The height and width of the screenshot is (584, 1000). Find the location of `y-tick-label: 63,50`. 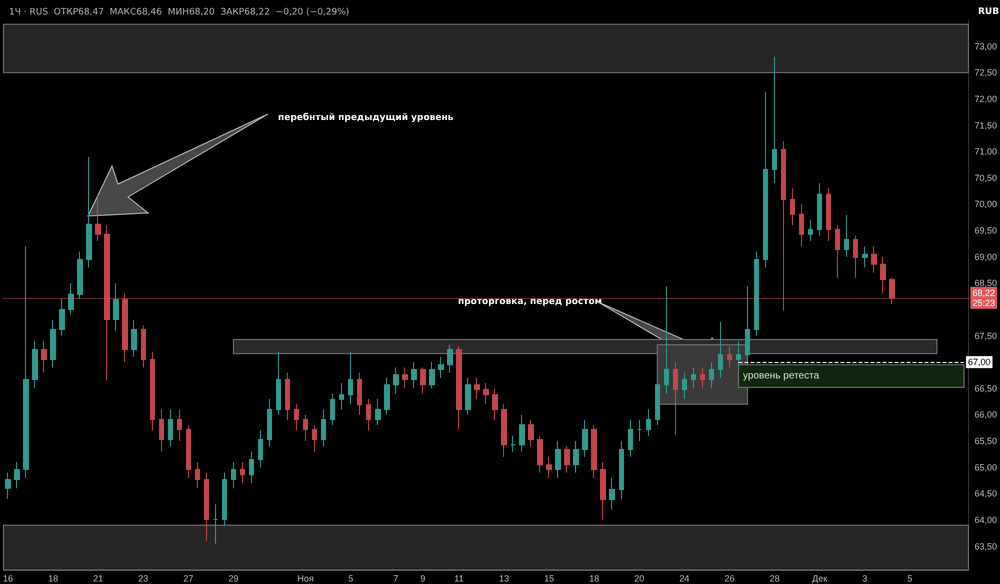

y-tick-label: 63,50 is located at coordinates (986, 546).